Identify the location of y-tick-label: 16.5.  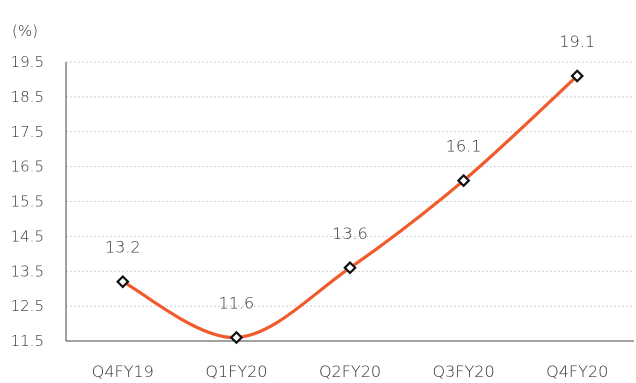
(27, 167).